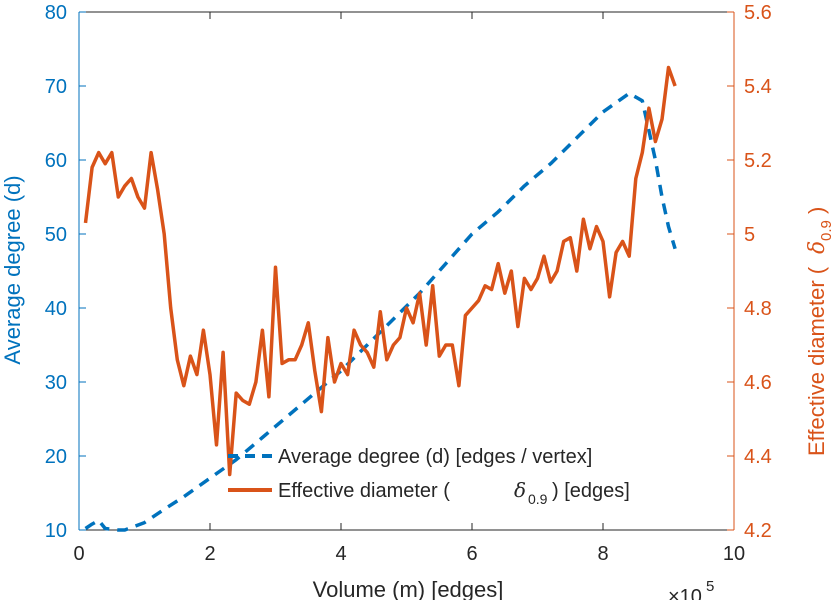  Describe the element at coordinates (758, 309) in the screenshot. I see `right-tick-label: 4.8` at that location.